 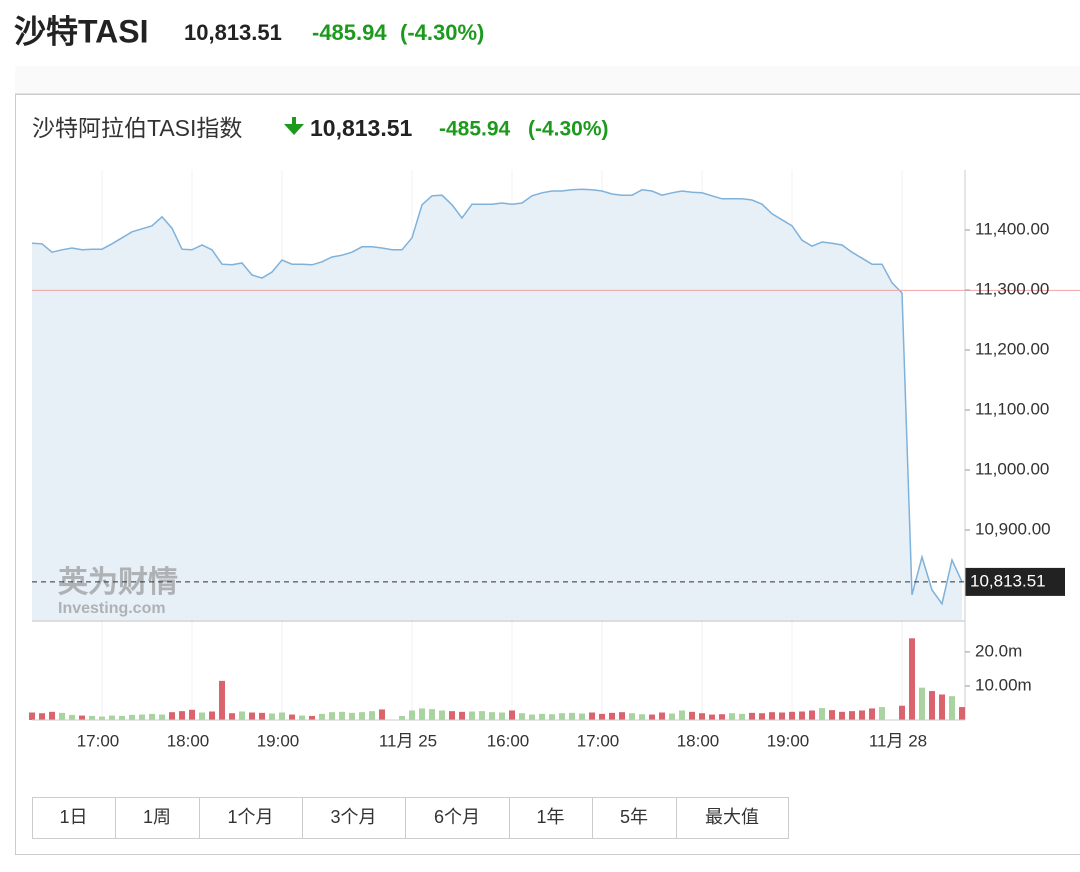 I want to click on x-tick-label: 16:00, so click(x=508, y=740).